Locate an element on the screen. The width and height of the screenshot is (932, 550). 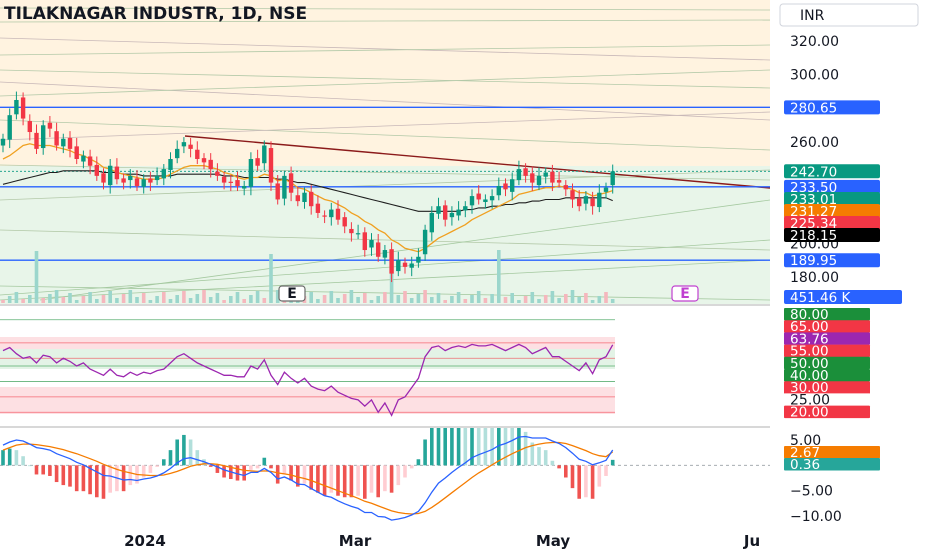
macd-tag: 5.00 is located at coordinates (832, 441).